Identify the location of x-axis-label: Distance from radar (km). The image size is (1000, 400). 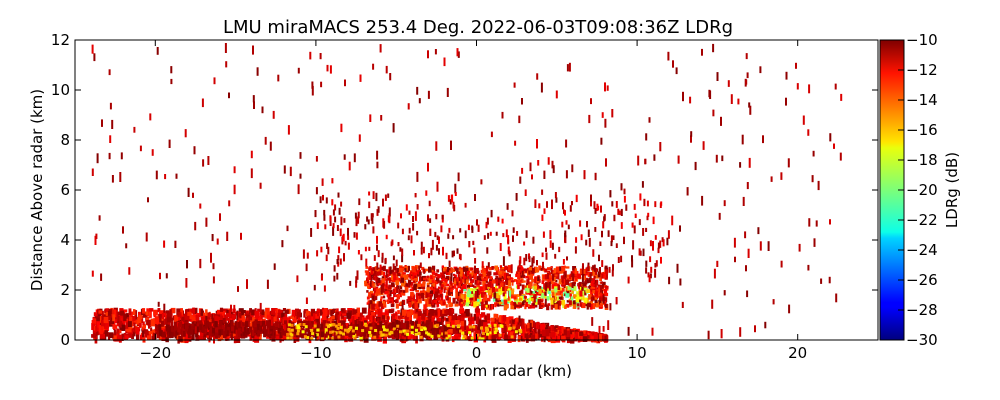
(477, 371).